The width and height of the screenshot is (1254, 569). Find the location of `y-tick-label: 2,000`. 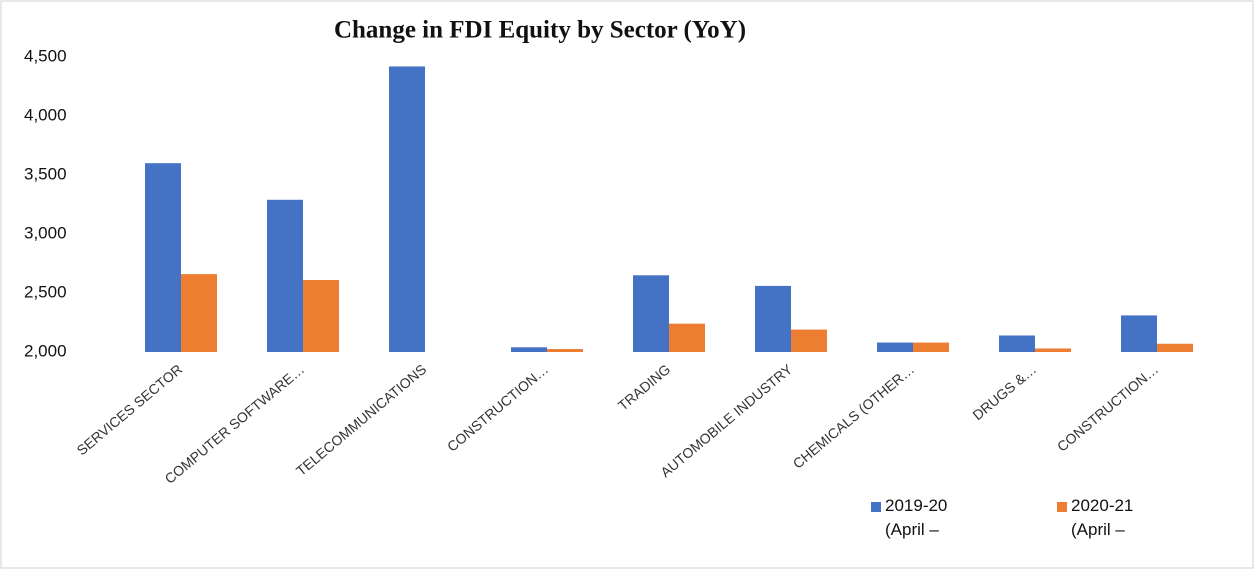

y-tick-label: 2,000 is located at coordinates (45, 350).